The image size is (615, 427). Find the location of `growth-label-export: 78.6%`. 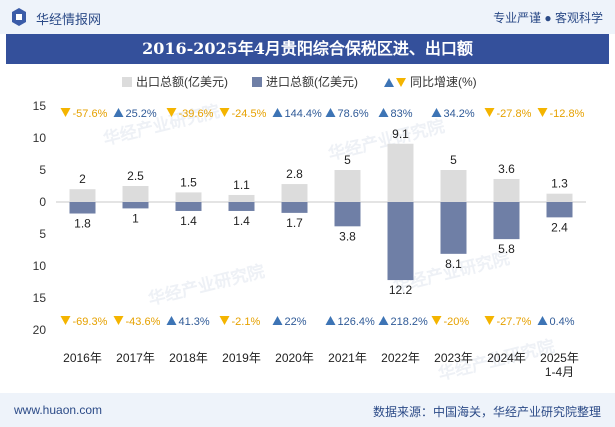

growth-label-export: 78.6% is located at coordinates (353, 114).